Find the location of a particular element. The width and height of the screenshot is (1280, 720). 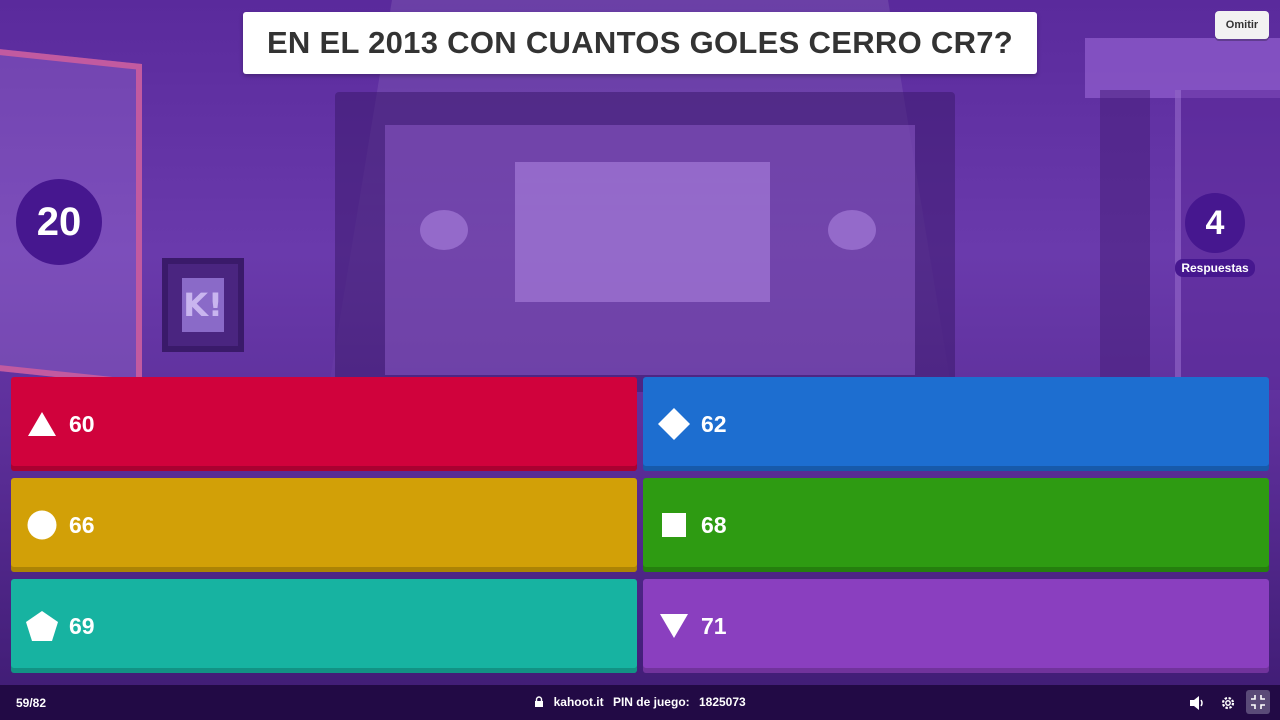

answer-option-teal: 69 is located at coordinates (324, 626).